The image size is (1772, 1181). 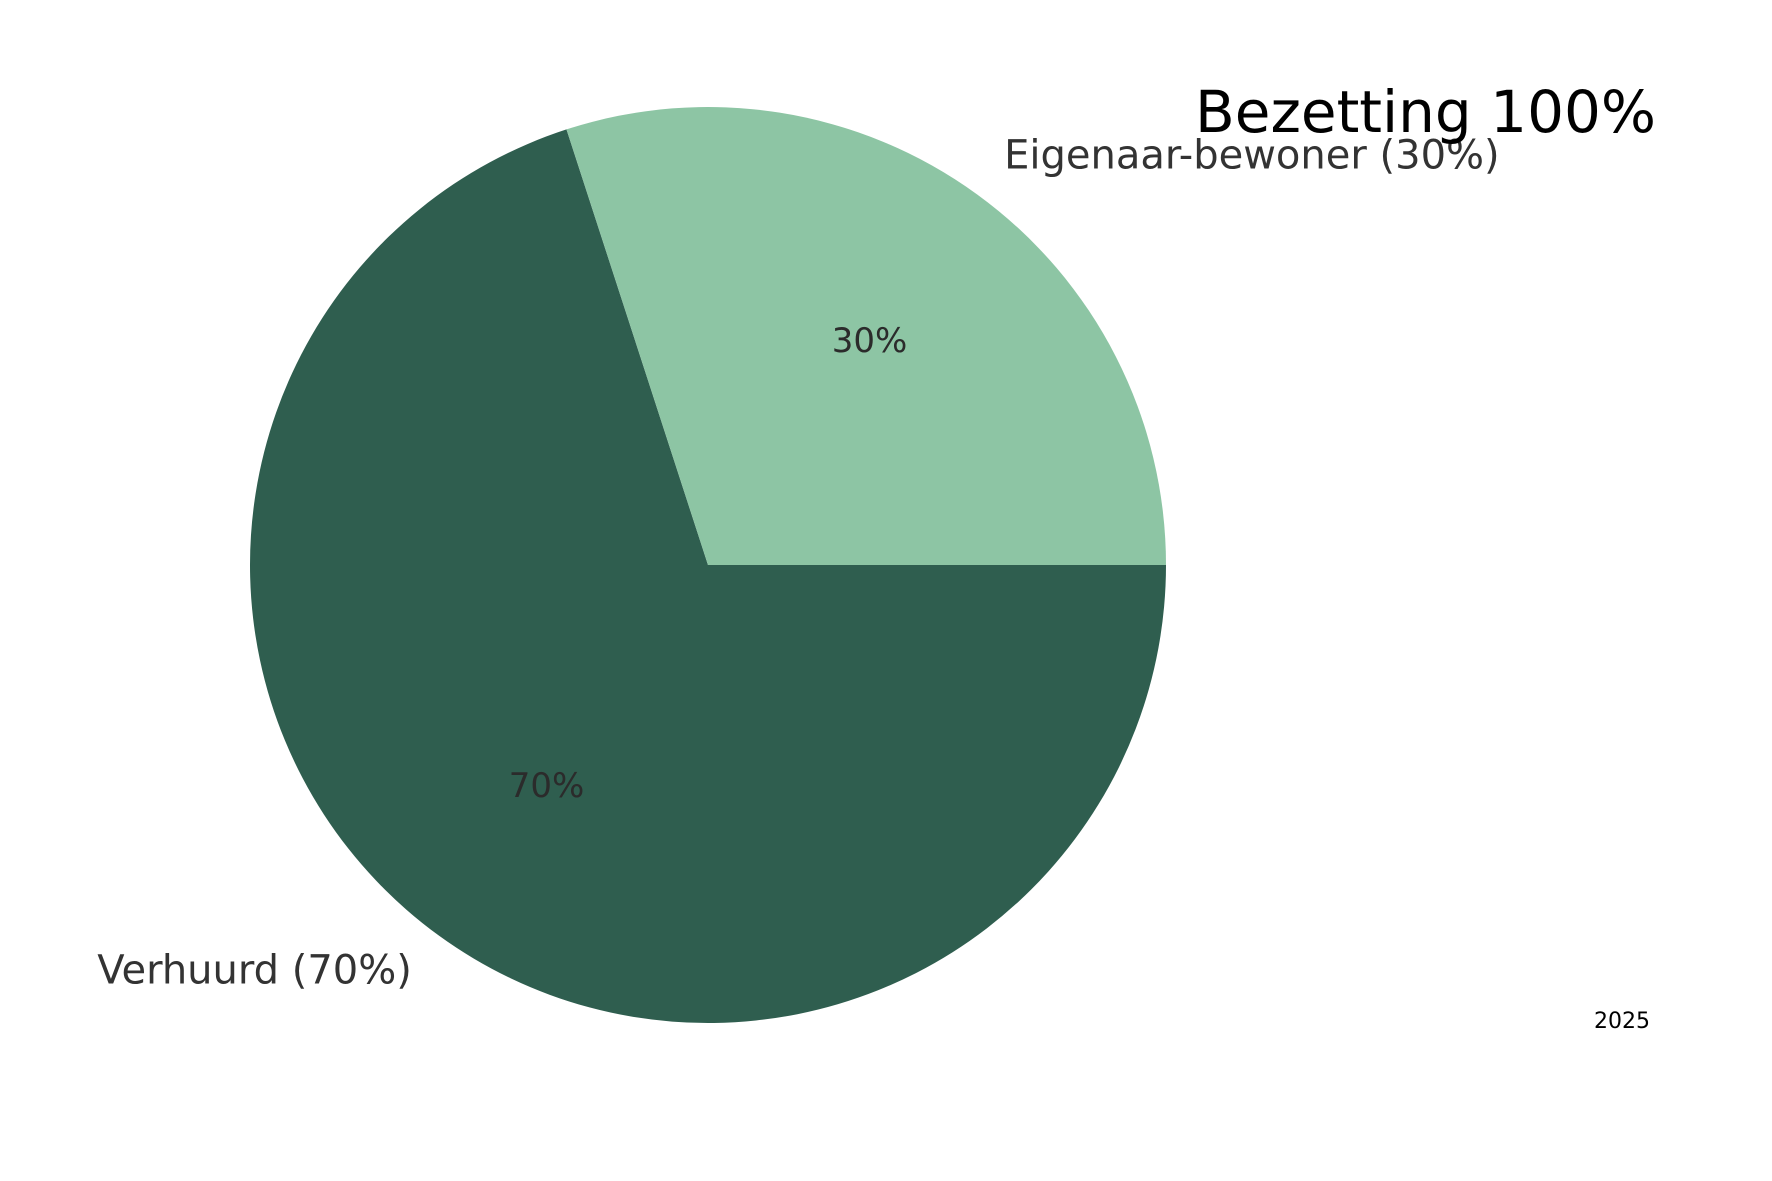 What do you see at coordinates (547, 786) in the screenshot?
I see `slice-percent-label: 70%` at bounding box center [547, 786].